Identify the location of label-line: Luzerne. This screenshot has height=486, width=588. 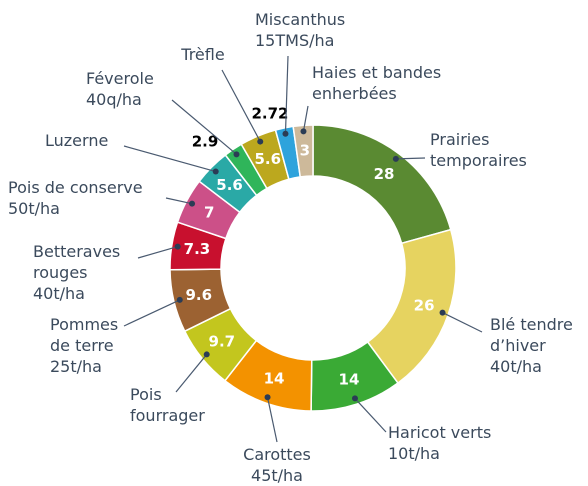
(76, 140).